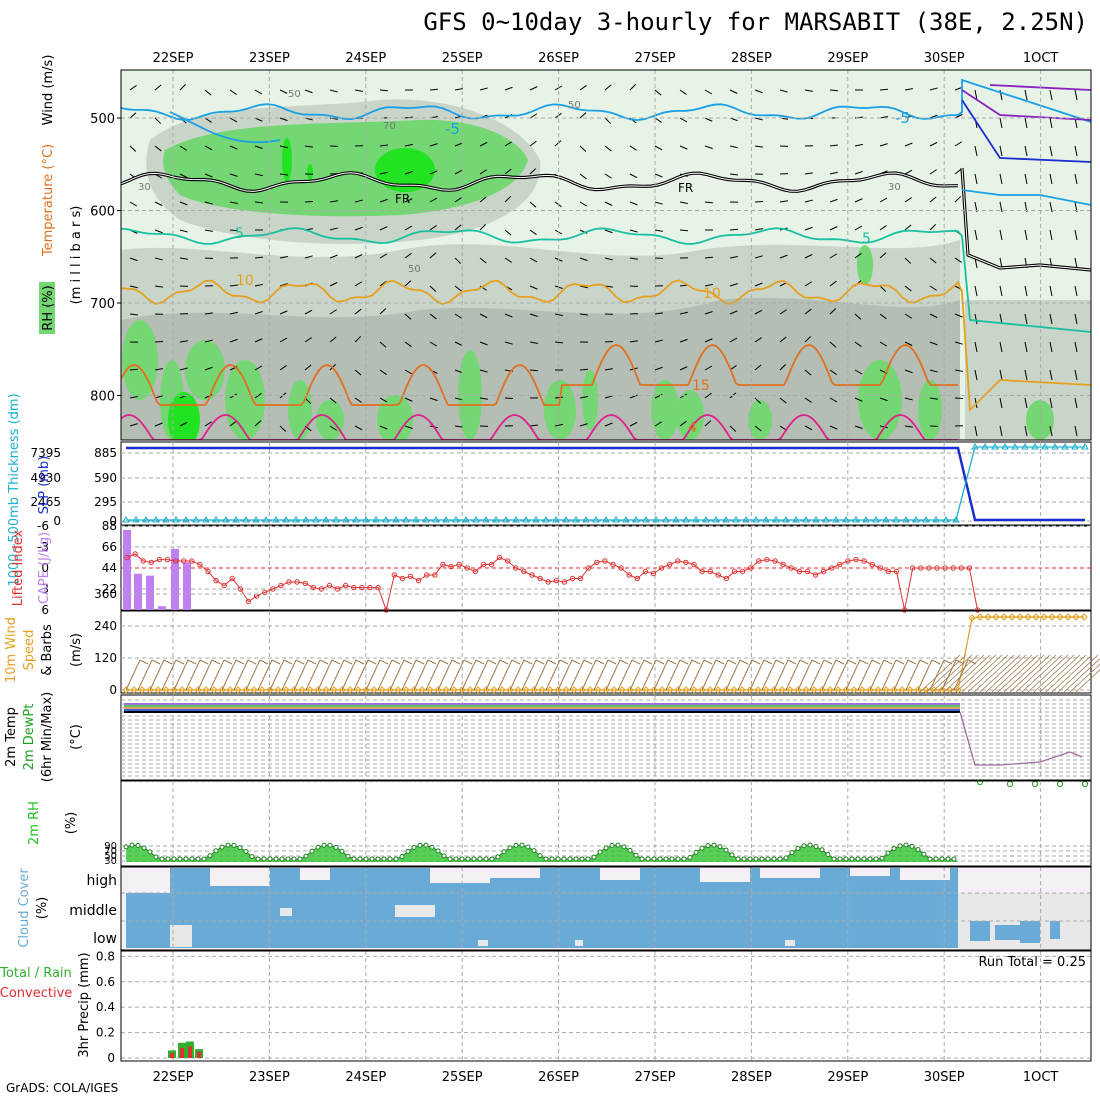 The height and width of the screenshot is (1104, 1100). I want to click on date-tick-top: 29SEP, so click(847, 58).